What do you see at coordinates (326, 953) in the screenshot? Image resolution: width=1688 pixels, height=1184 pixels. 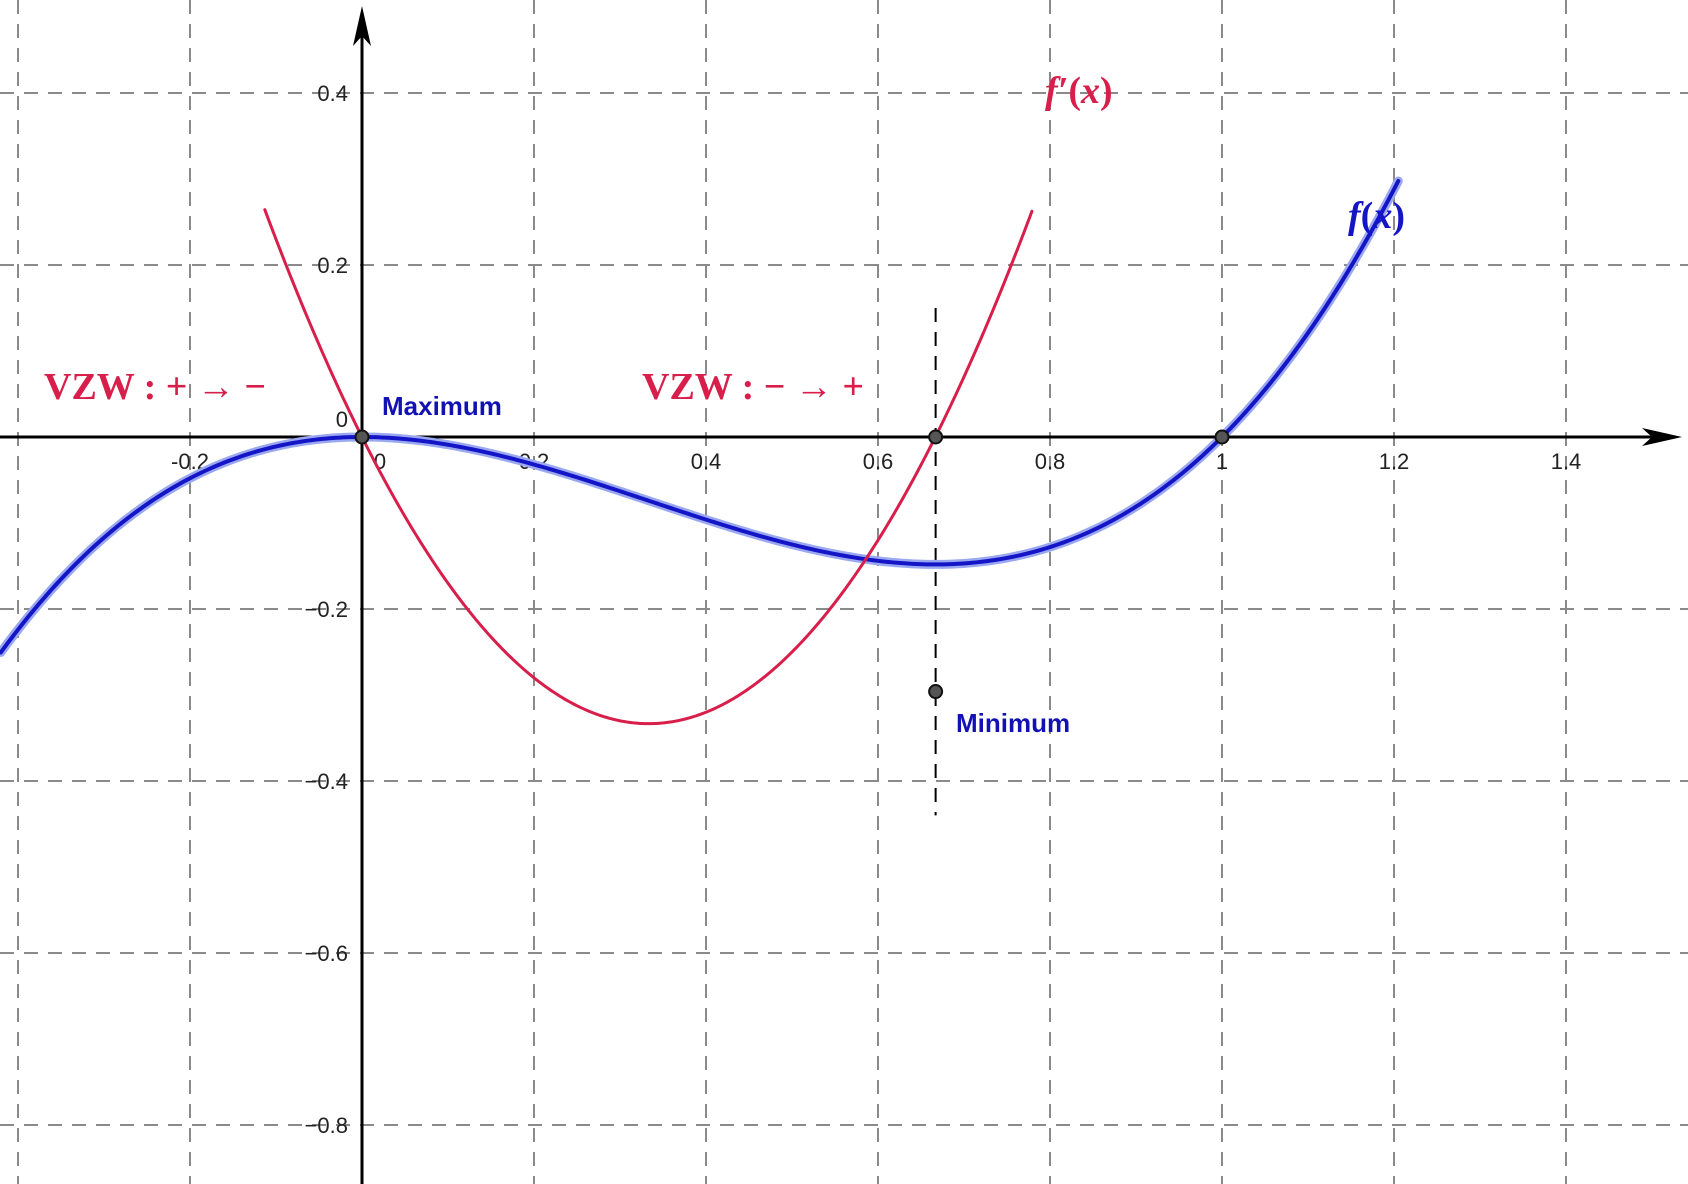 I see `y-tick-label: −0.6` at bounding box center [326, 953].